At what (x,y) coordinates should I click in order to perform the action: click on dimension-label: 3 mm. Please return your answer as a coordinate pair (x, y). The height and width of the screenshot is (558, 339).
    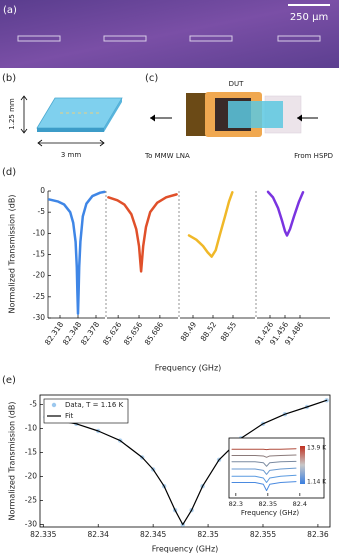
    Looking at the image, I should click on (71, 155).